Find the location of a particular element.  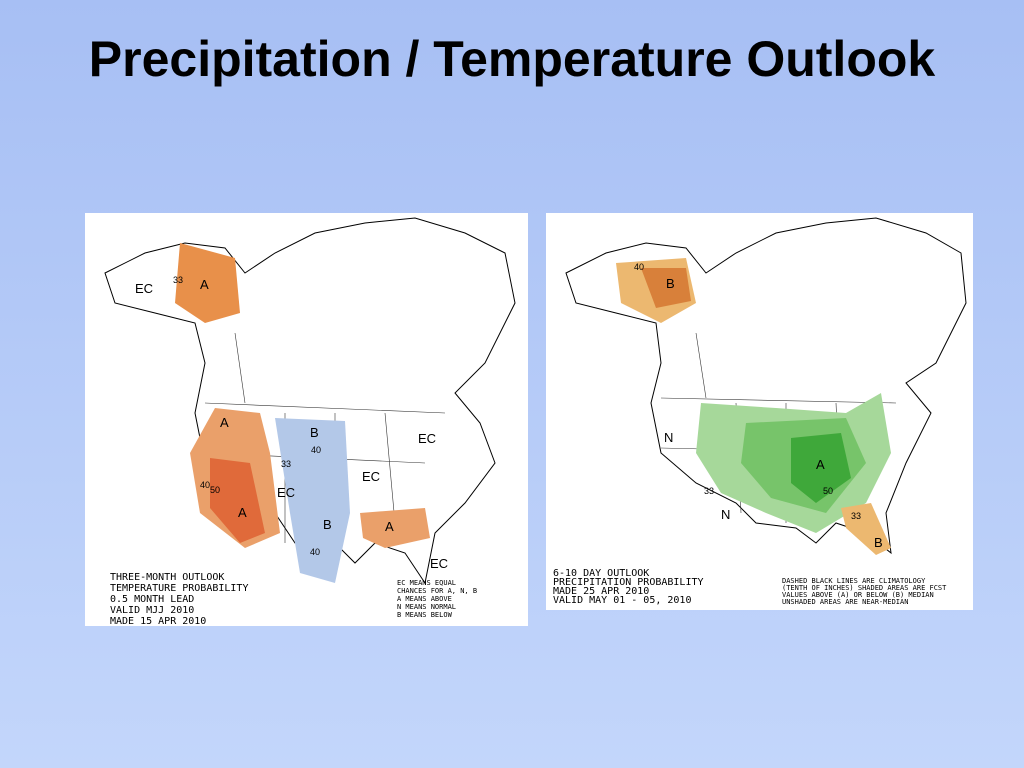

key-line: A MEANS ABOVE is located at coordinates (424, 599).